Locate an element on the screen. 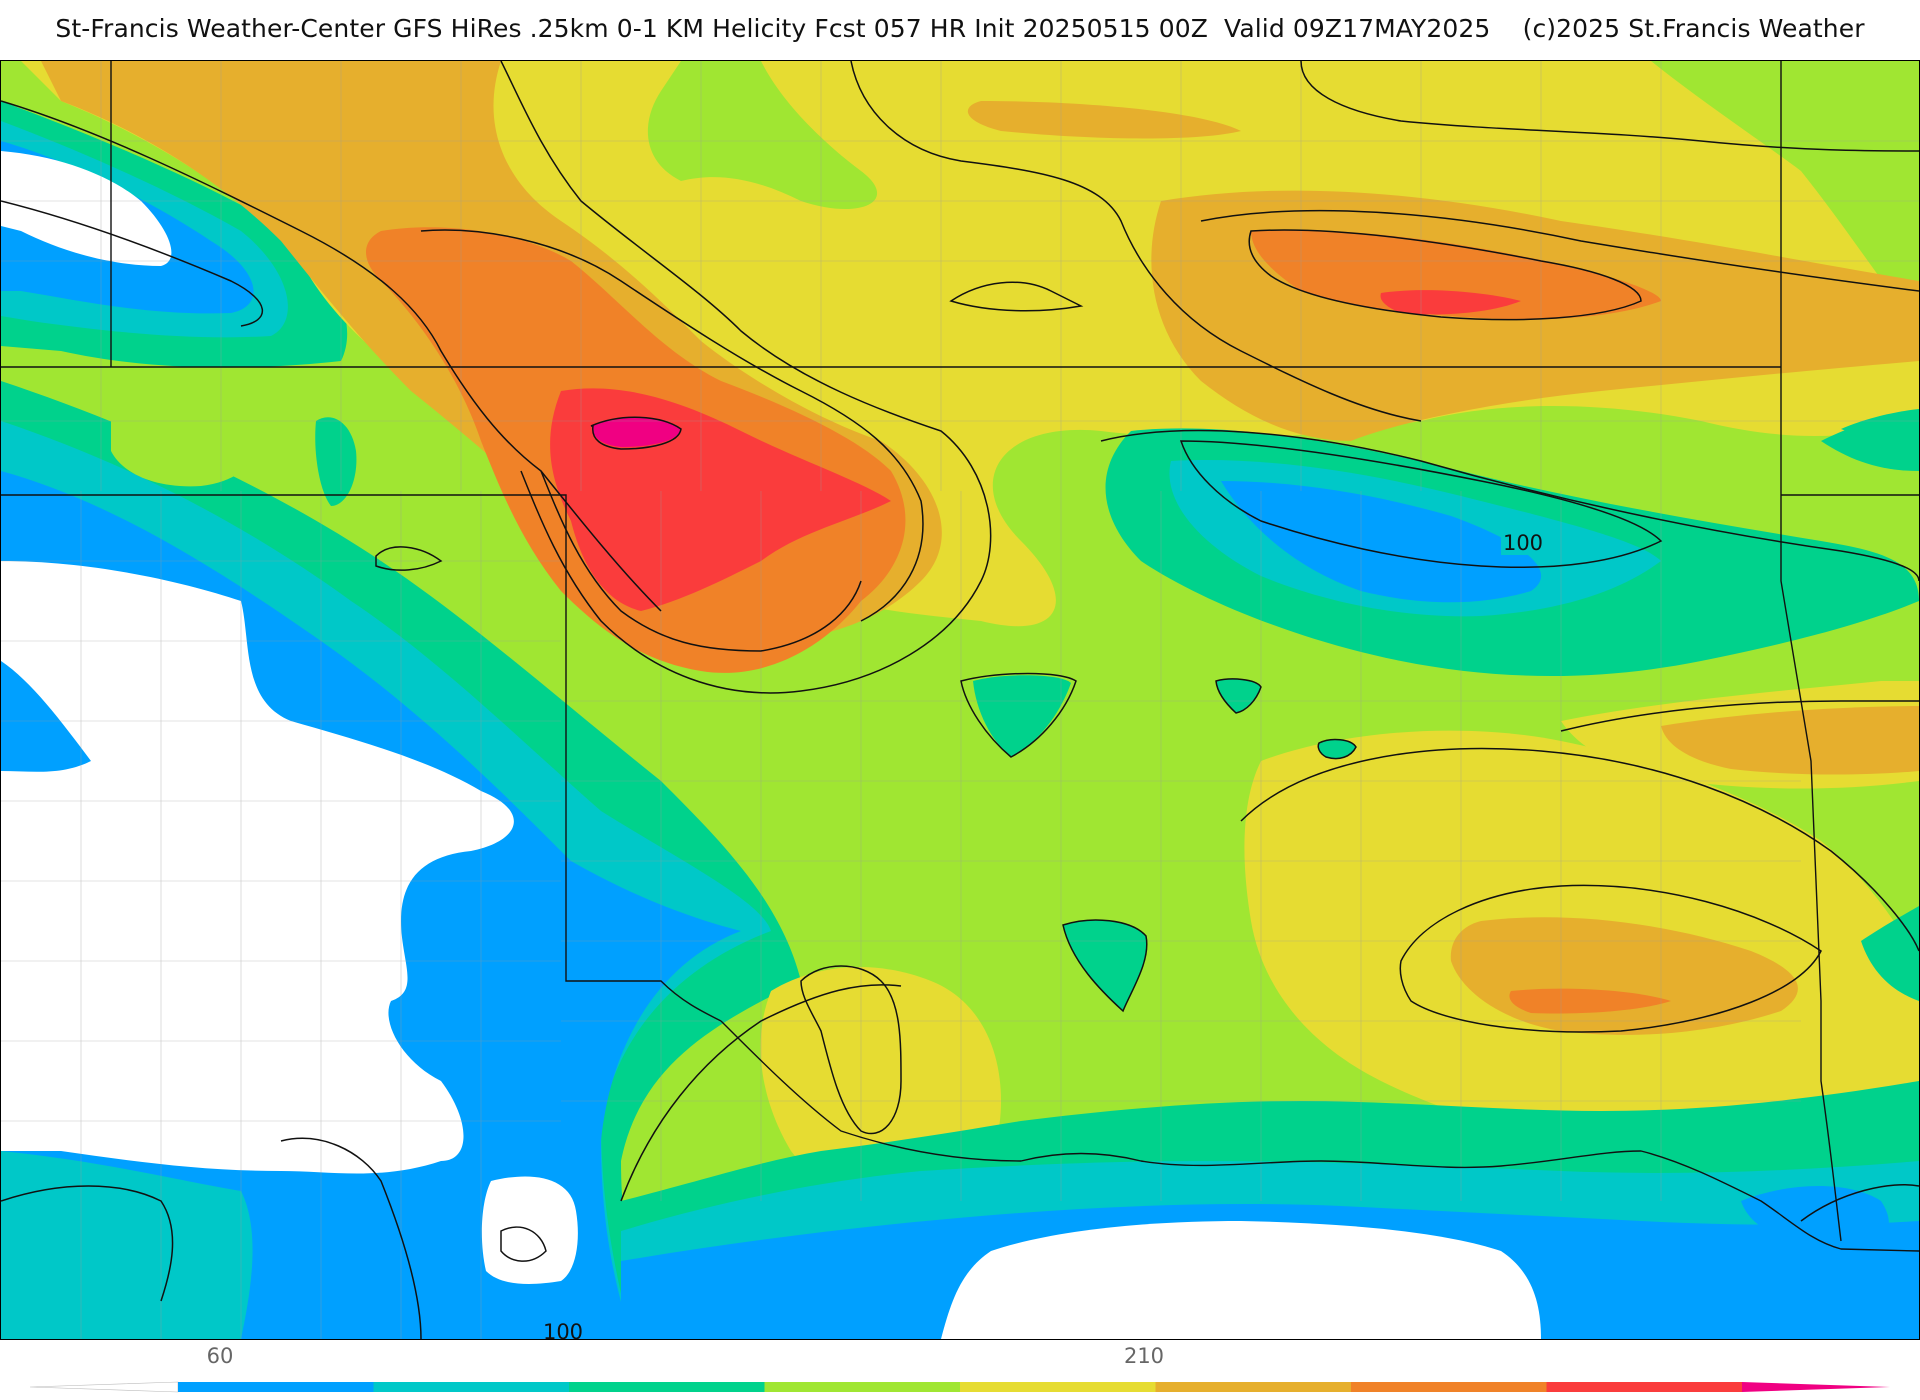  color-scale: 60 210 is located at coordinates (960, 1371).